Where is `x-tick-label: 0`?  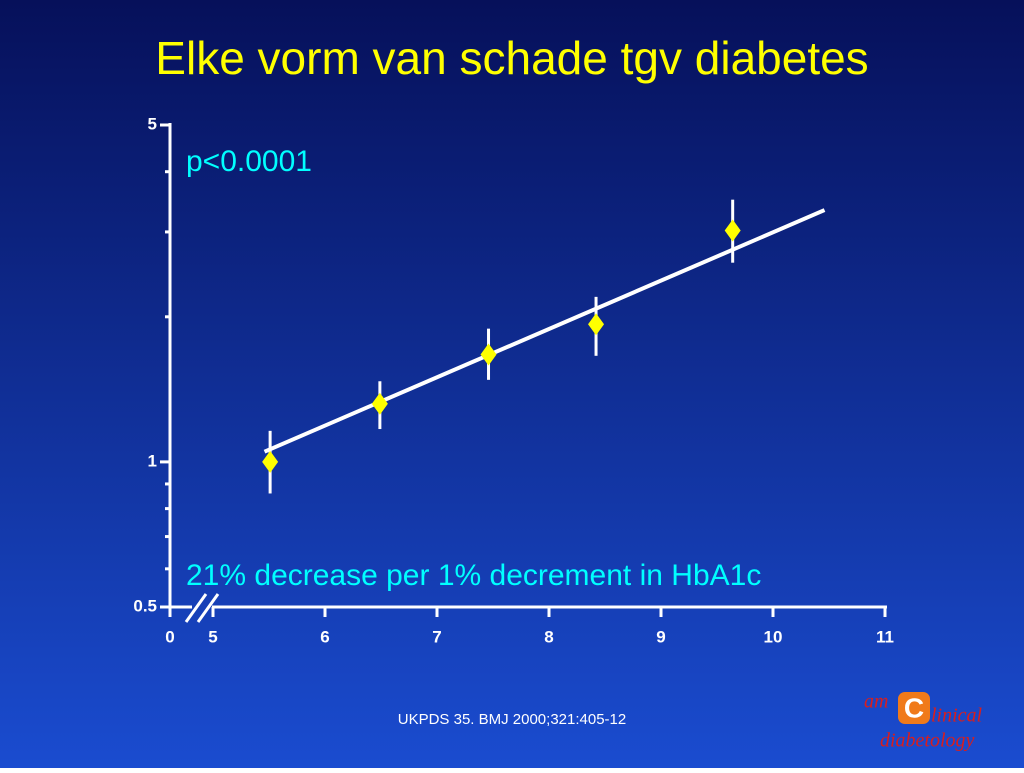
x-tick-label: 0 is located at coordinates (169, 636).